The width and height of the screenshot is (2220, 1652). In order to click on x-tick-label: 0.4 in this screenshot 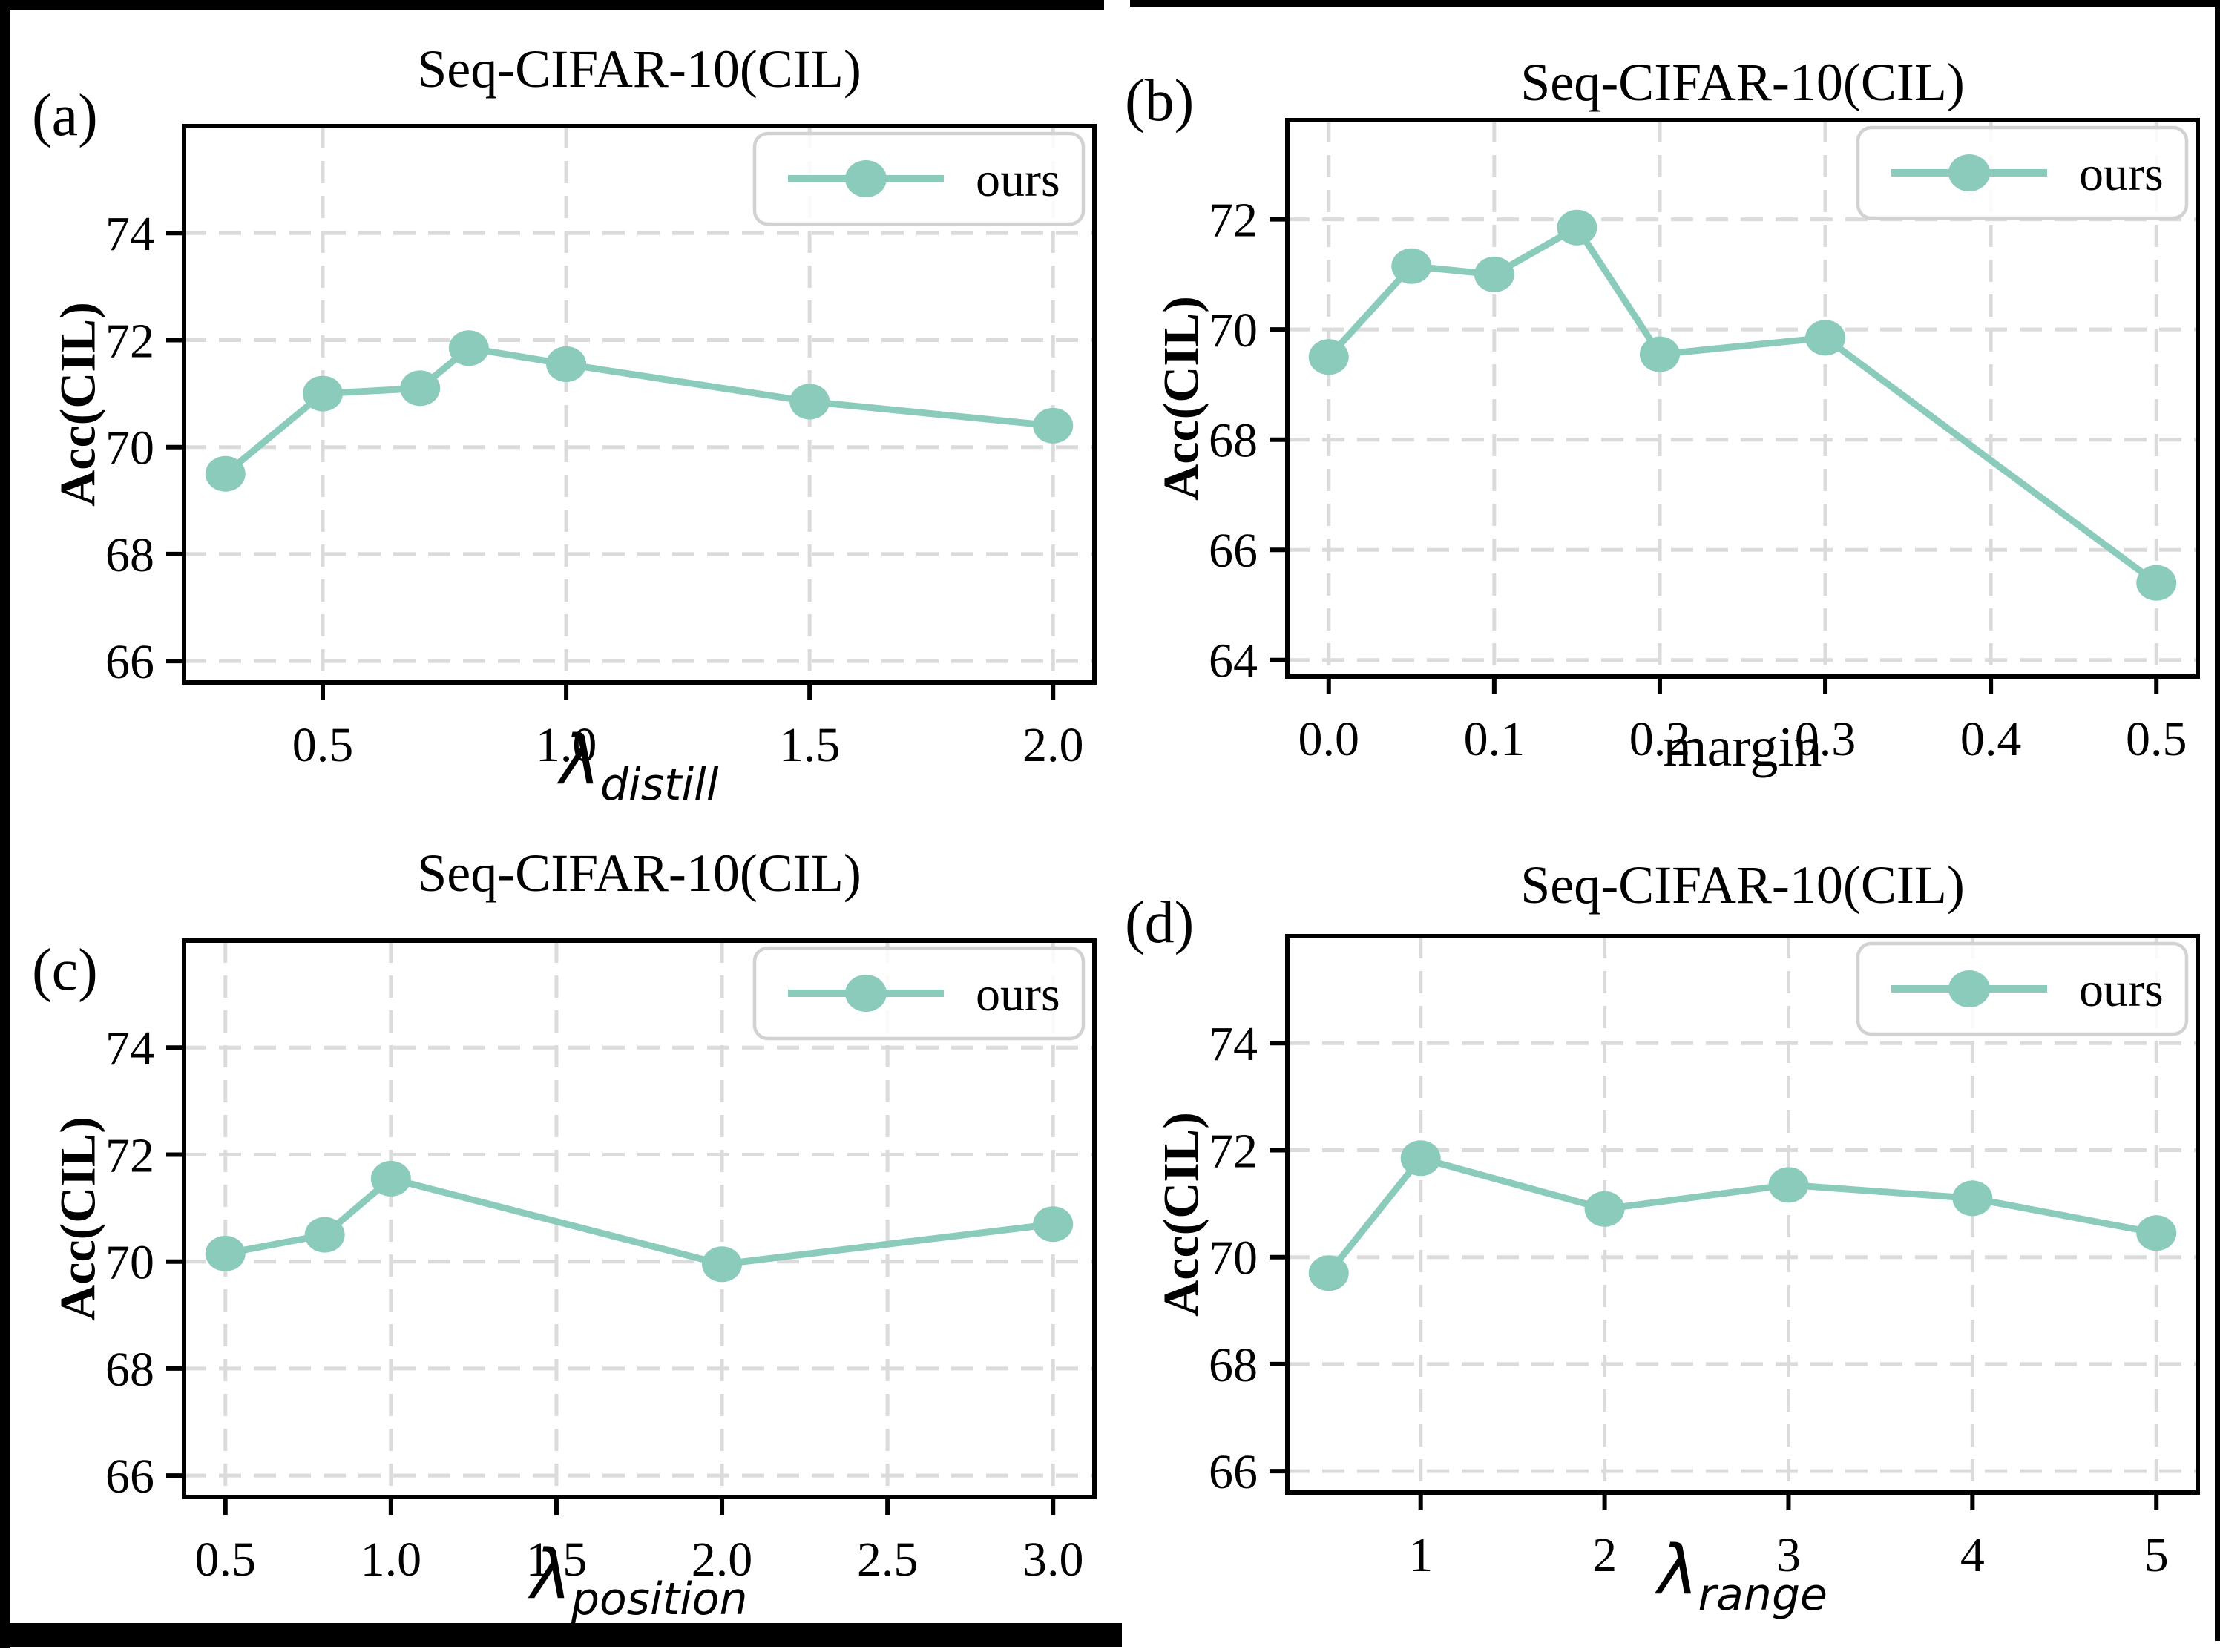, I will do `click(1991, 739)`.